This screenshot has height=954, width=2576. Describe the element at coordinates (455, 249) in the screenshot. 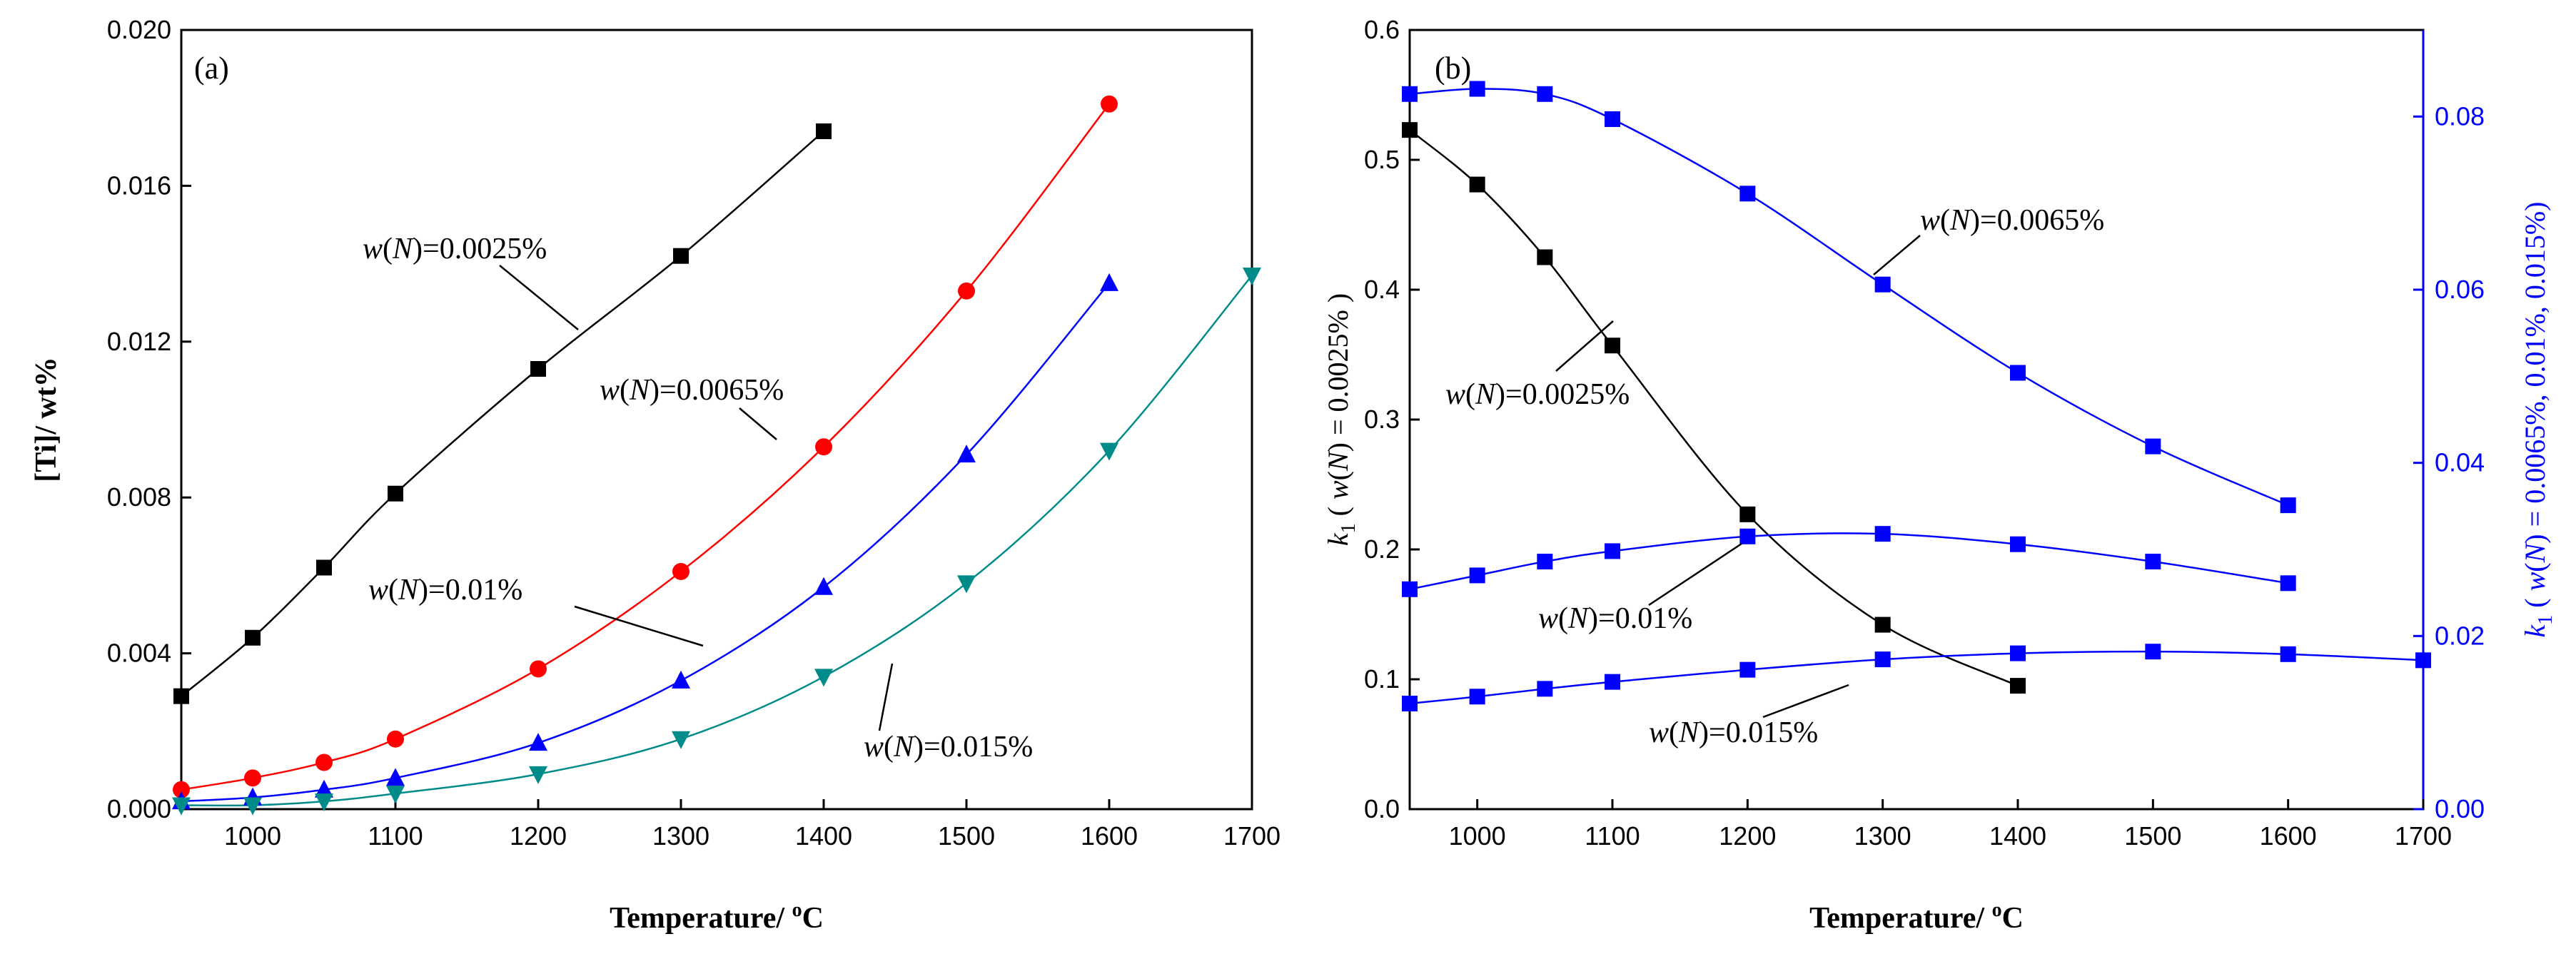

I see `panel-a-annotation-0025: w(N)=0.0025%` at that location.